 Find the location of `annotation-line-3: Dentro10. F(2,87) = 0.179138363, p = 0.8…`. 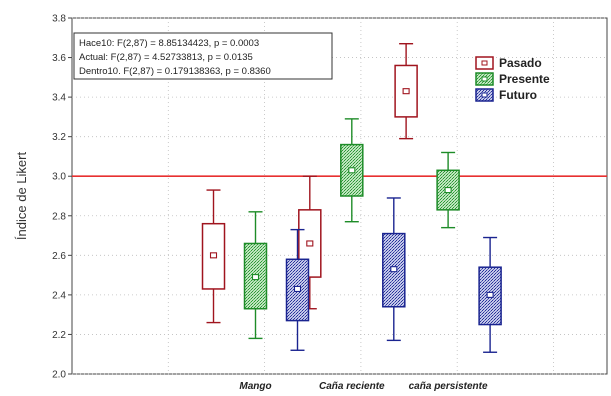

annotation-line-3: Dentro10. F(2,87) = 0.179138363, p = 0.8… is located at coordinates (175, 71).